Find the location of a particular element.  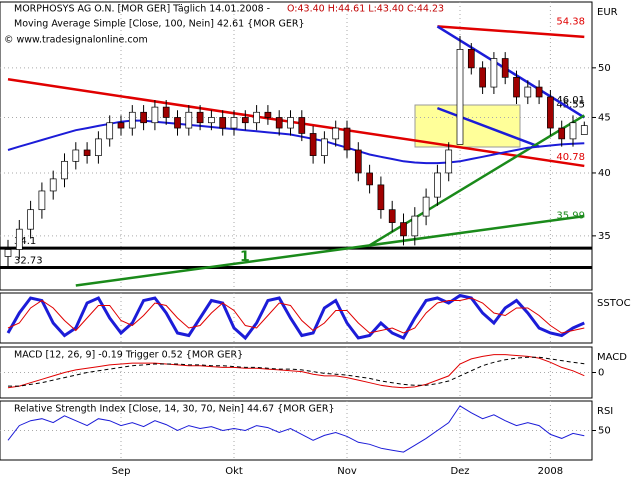

copyright: © www.tradesignalonline.com is located at coordinates (76, 40).